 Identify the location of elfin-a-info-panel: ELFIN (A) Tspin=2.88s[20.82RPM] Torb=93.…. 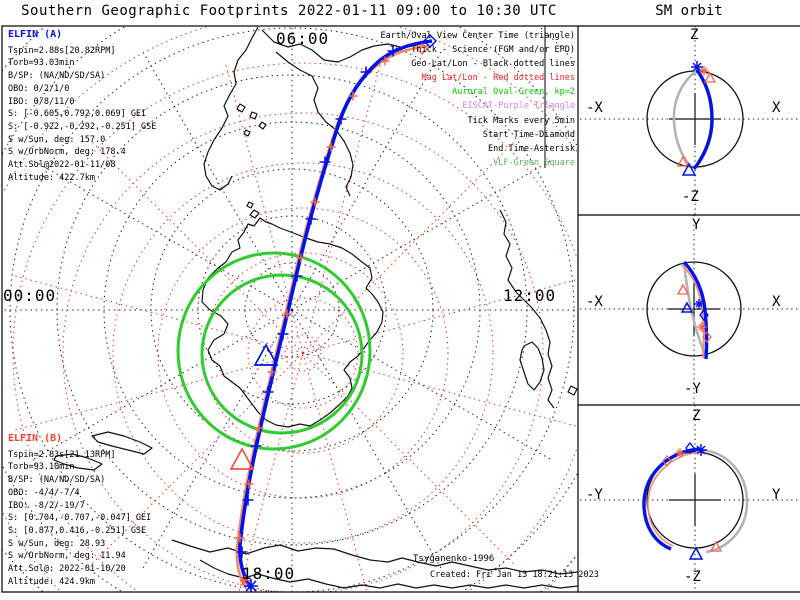
(82, 106).